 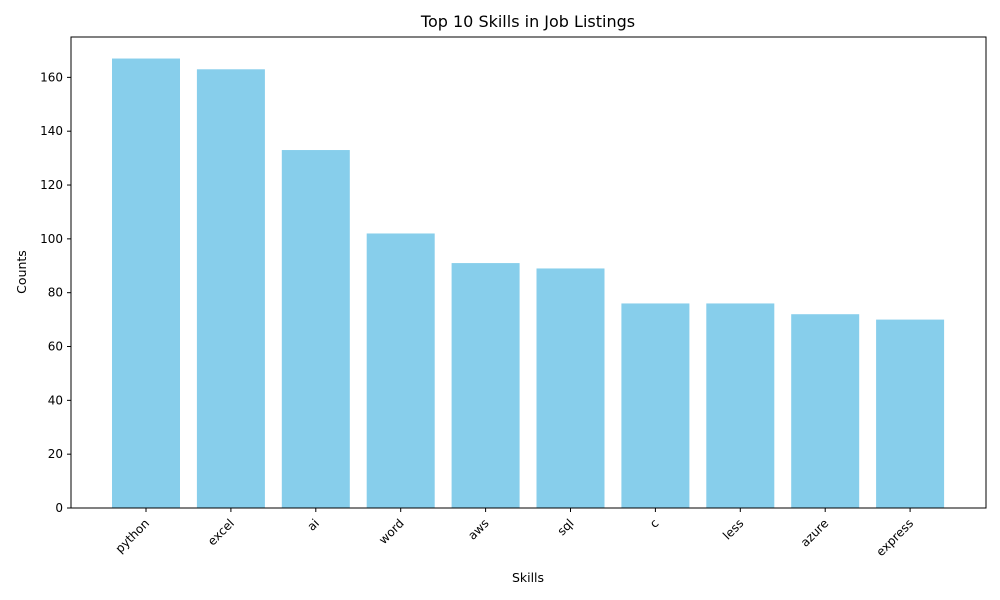 I want to click on x-tick-label: c, so click(x=654, y=523).